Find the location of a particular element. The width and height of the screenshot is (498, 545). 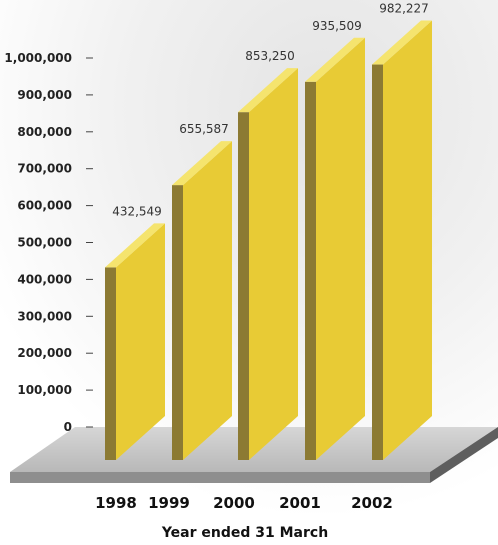

y-tick-label: 300,000 is located at coordinates (44, 316).